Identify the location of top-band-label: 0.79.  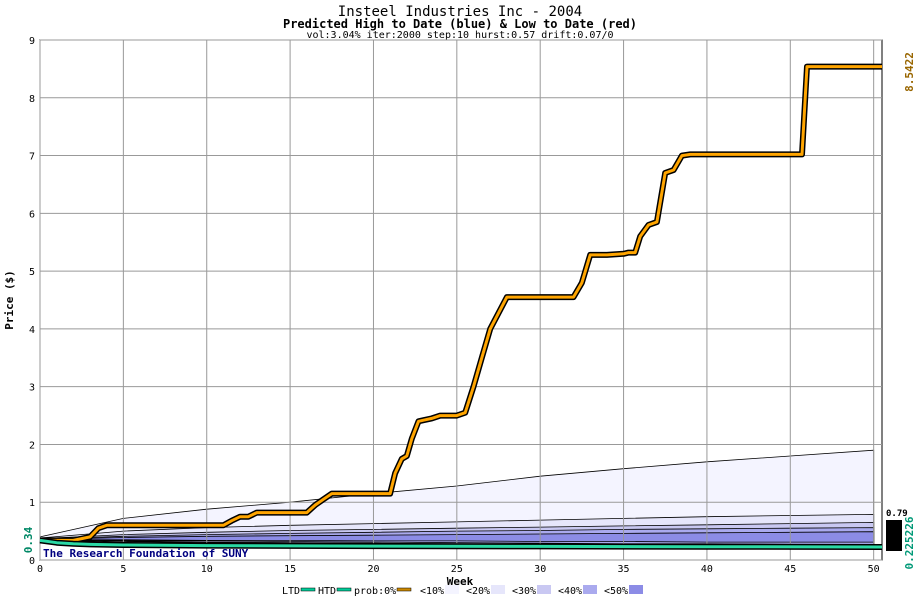
(897, 514).